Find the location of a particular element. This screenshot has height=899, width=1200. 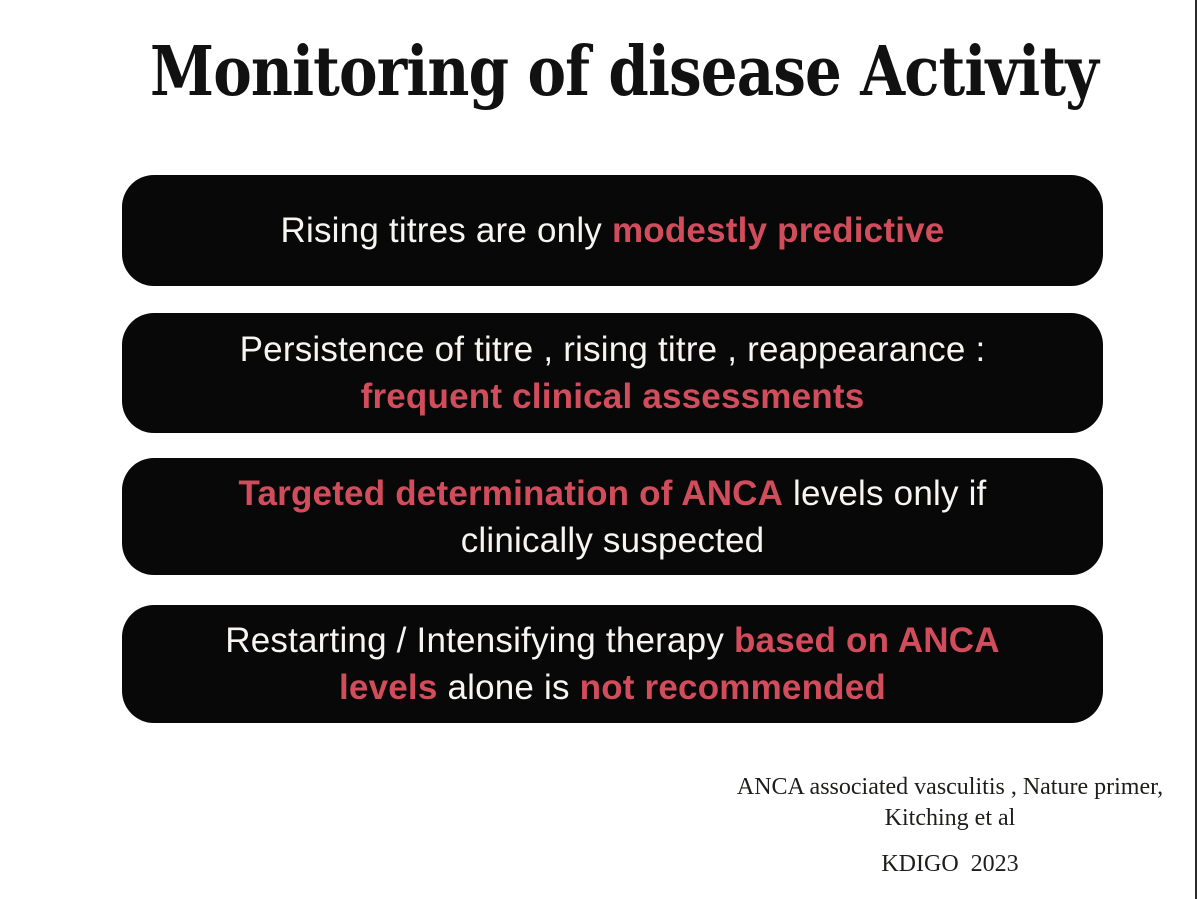

statement-highlight: based on ANCA is located at coordinates (866, 640).